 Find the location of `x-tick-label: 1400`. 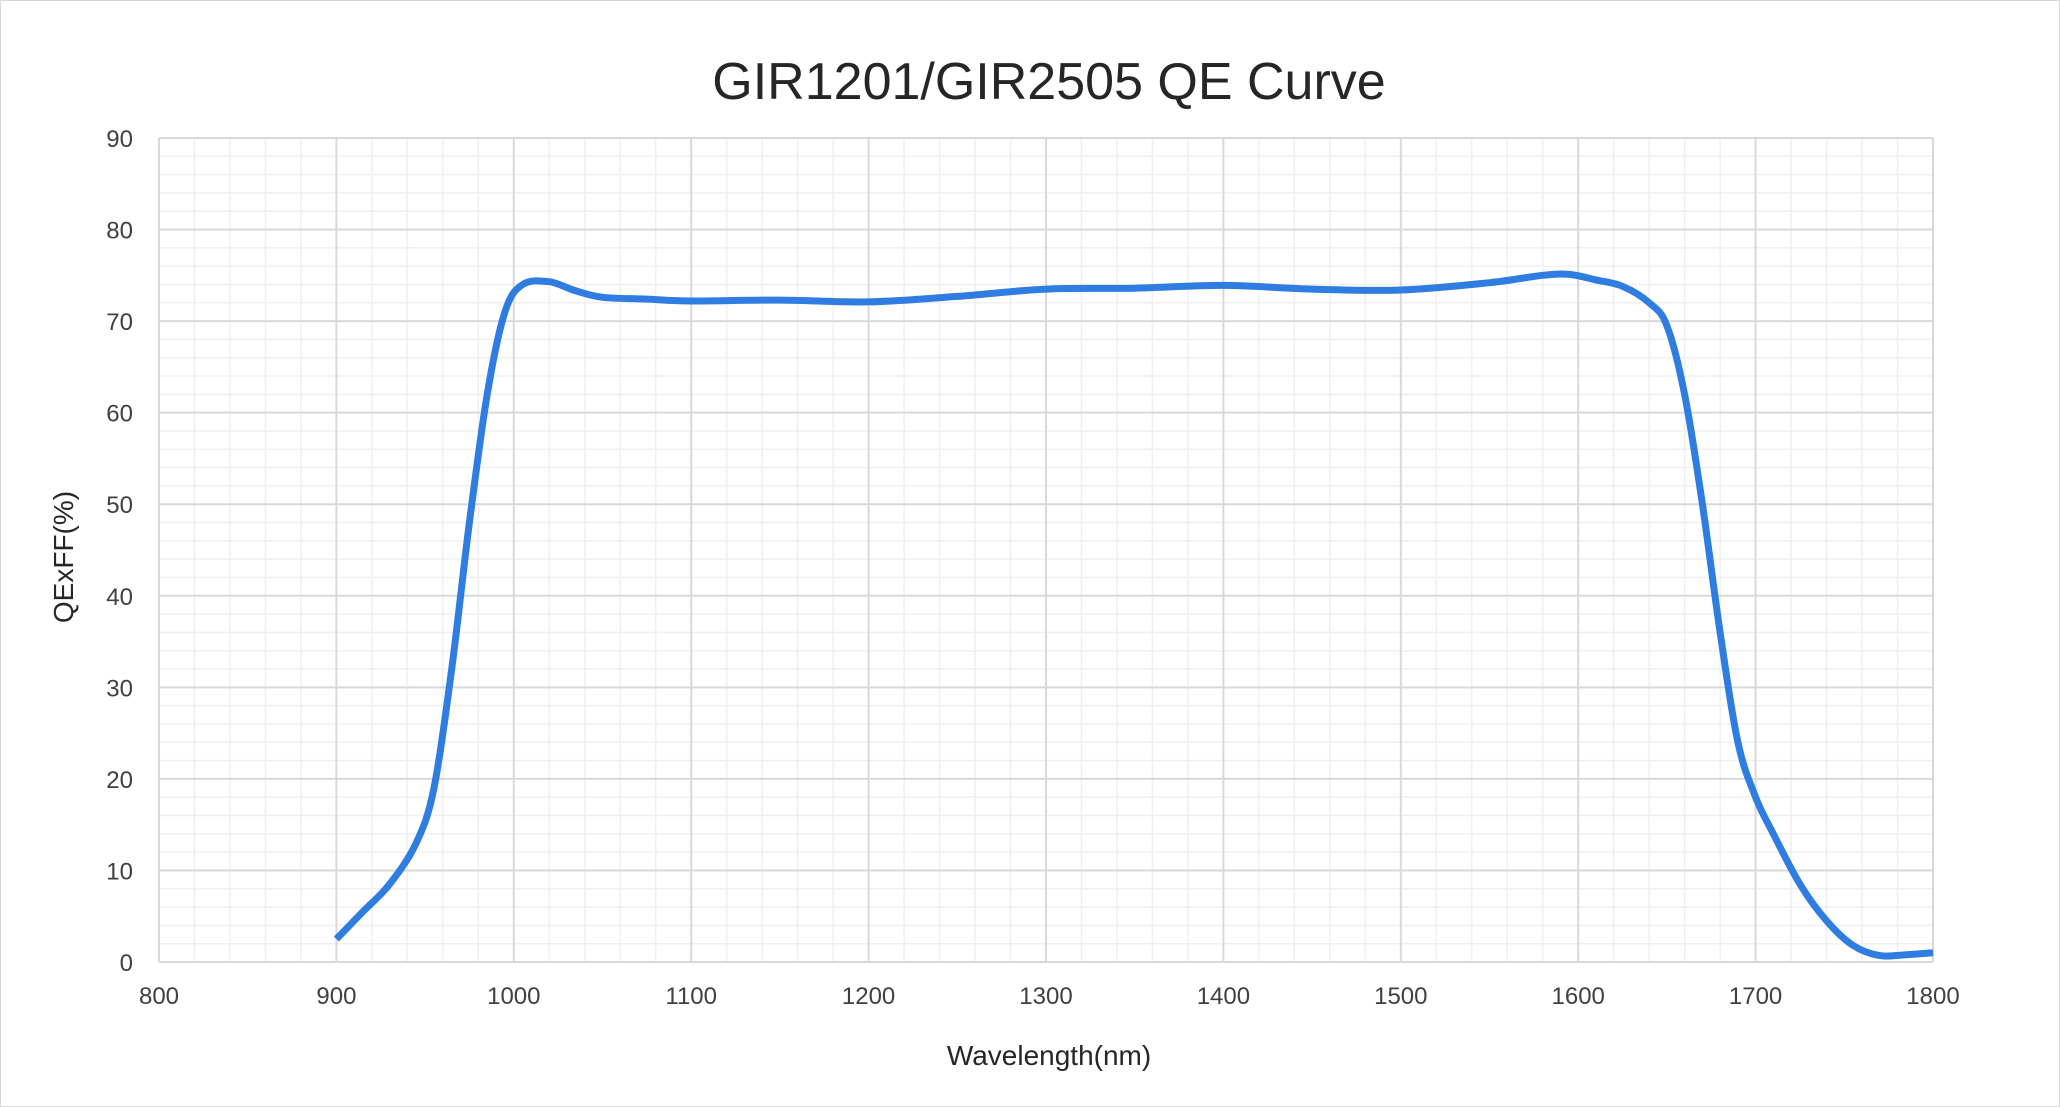

x-tick-label: 1400 is located at coordinates (1223, 996).